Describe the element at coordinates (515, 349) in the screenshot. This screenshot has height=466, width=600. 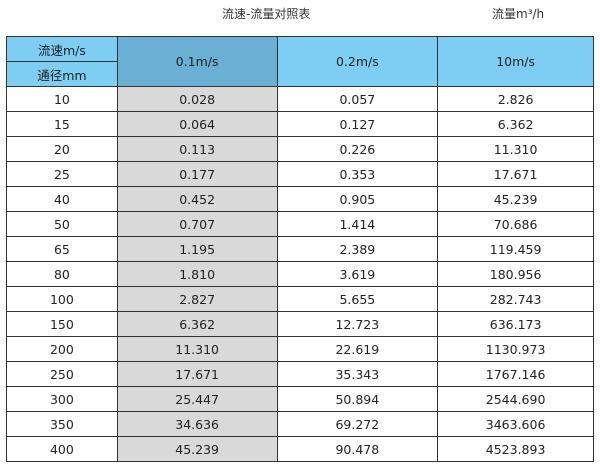
I see `flow-cell: 1130.973` at that location.